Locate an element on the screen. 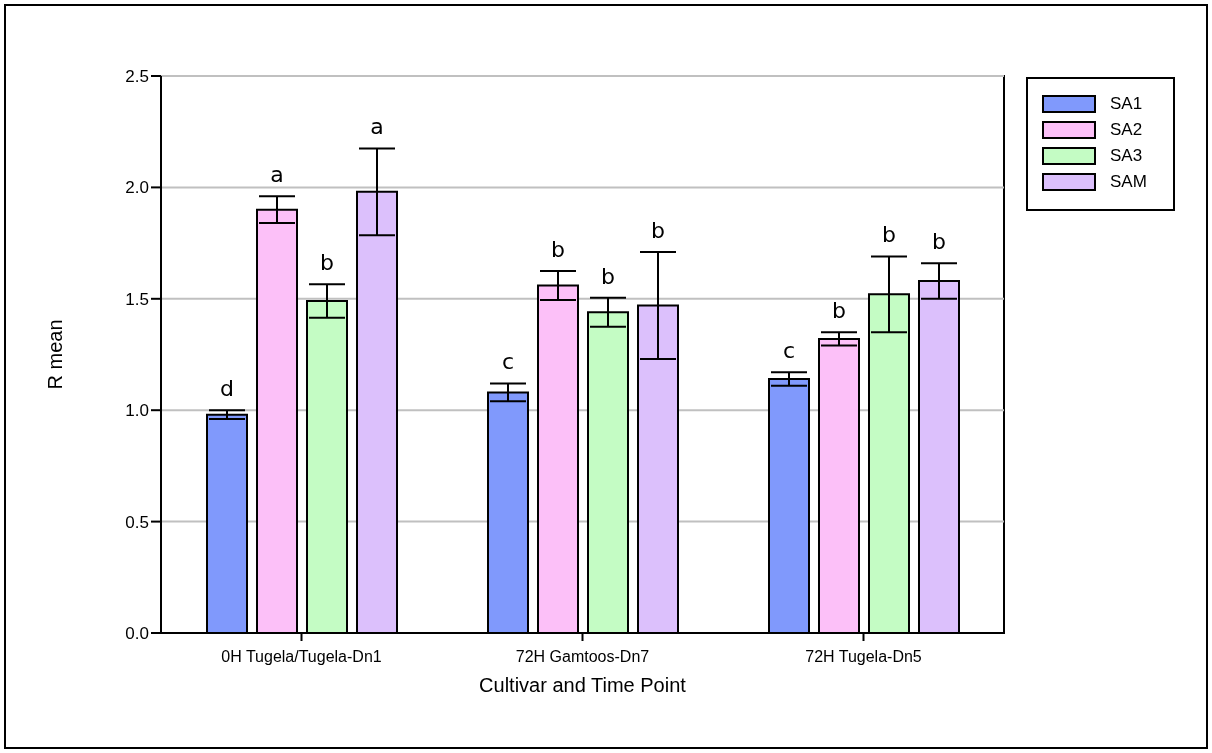 Image resolution: width=1212 pixels, height=753 pixels. legend-label: SA2 is located at coordinates (1126, 130).